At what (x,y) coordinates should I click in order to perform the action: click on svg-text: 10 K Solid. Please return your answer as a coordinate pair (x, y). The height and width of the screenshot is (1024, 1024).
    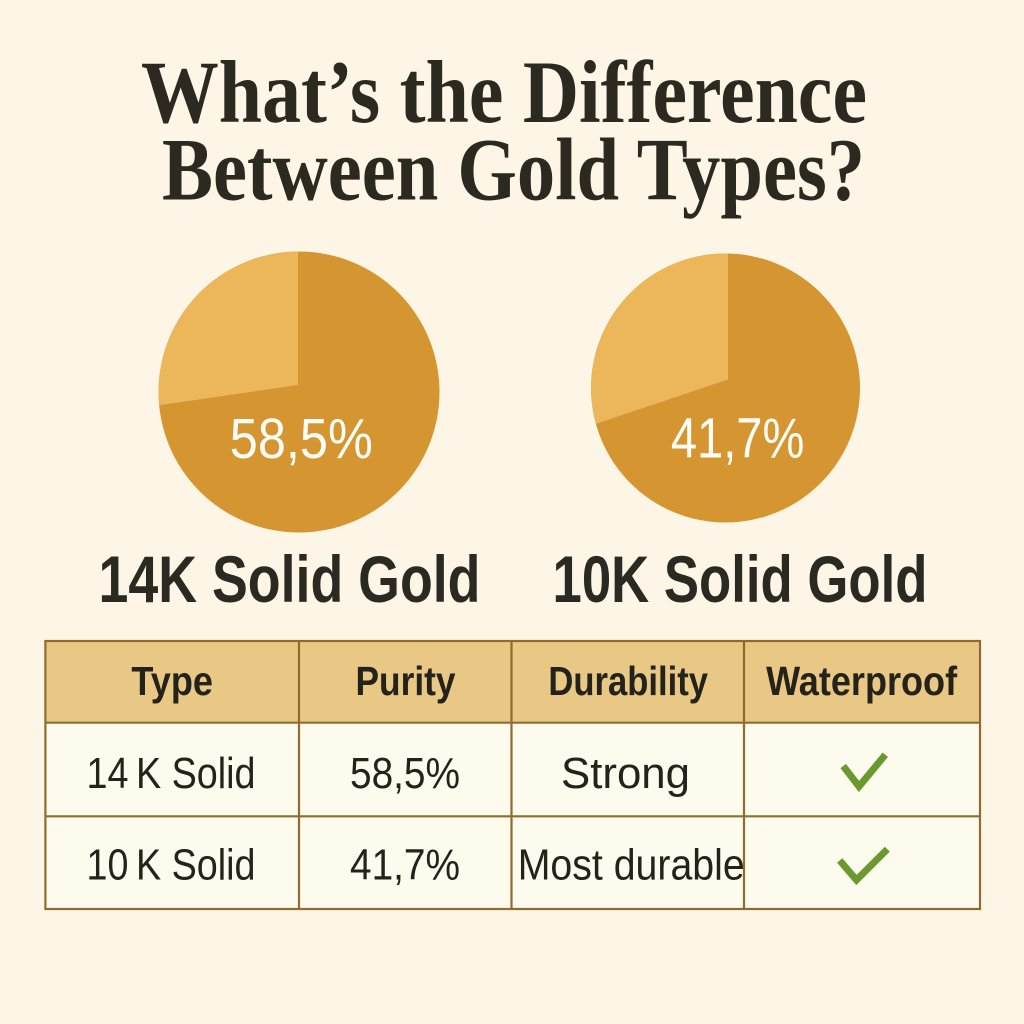
    Looking at the image, I should click on (171, 865).